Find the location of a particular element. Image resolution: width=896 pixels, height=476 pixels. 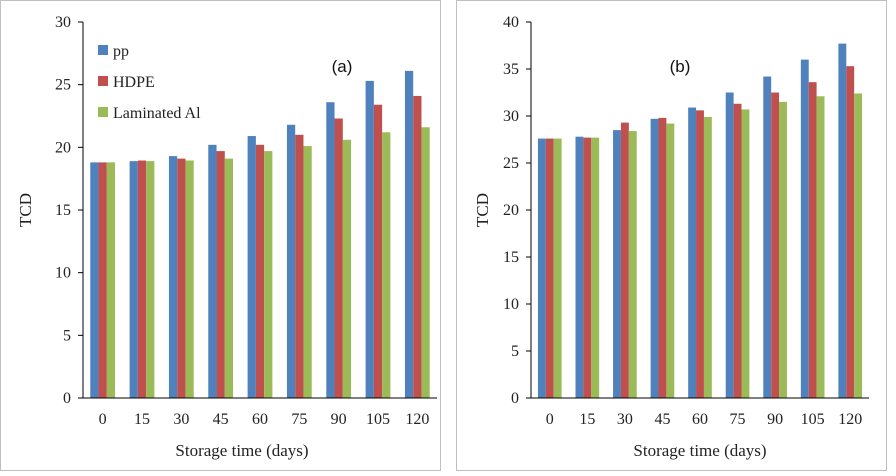

panel-b-y-tick-label: 10 is located at coordinates (511, 304).